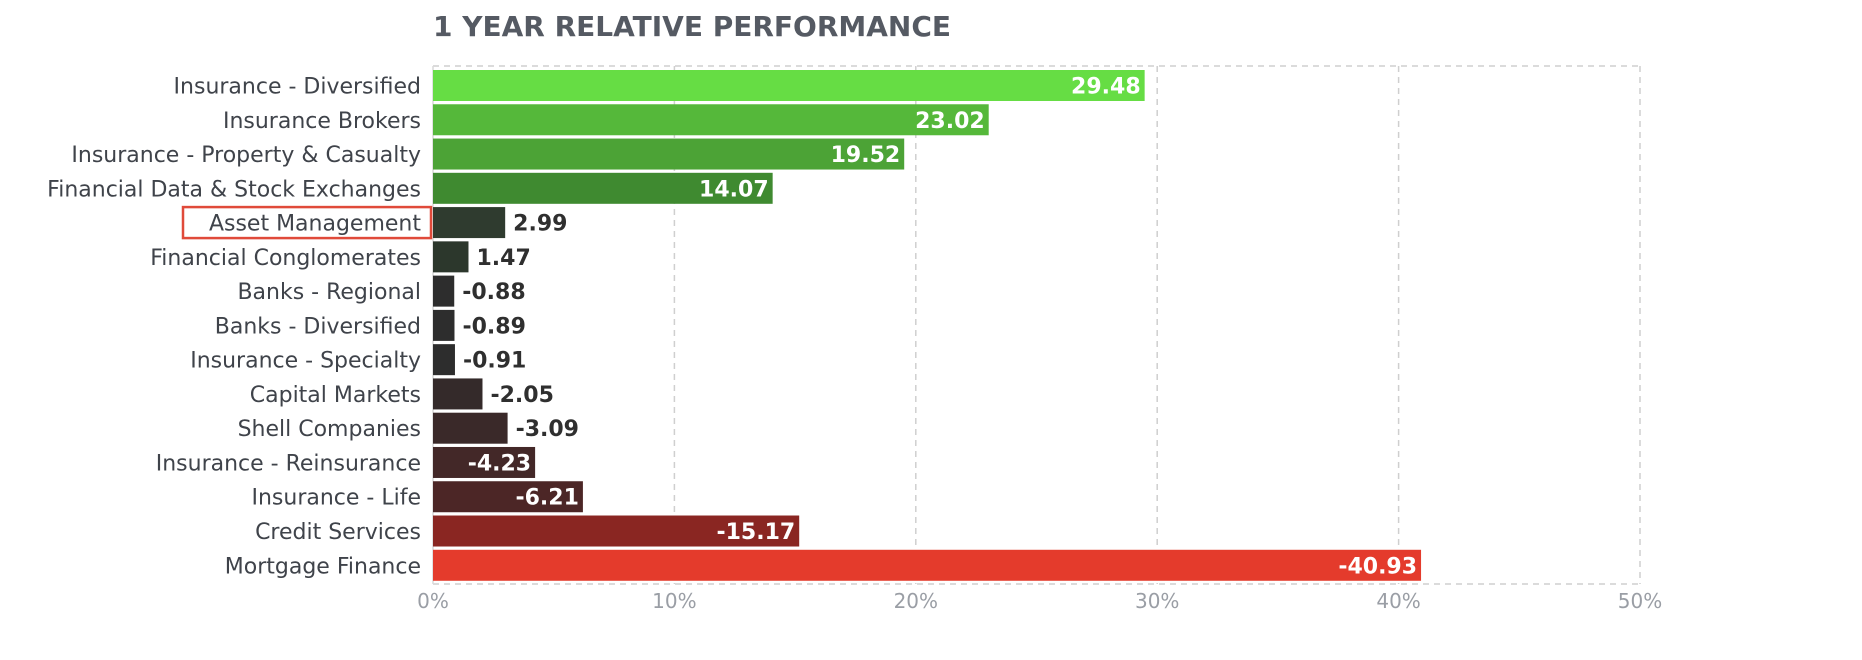  What do you see at coordinates (1640, 601) in the screenshot?
I see `x-tick-label: 50%` at bounding box center [1640, 601].